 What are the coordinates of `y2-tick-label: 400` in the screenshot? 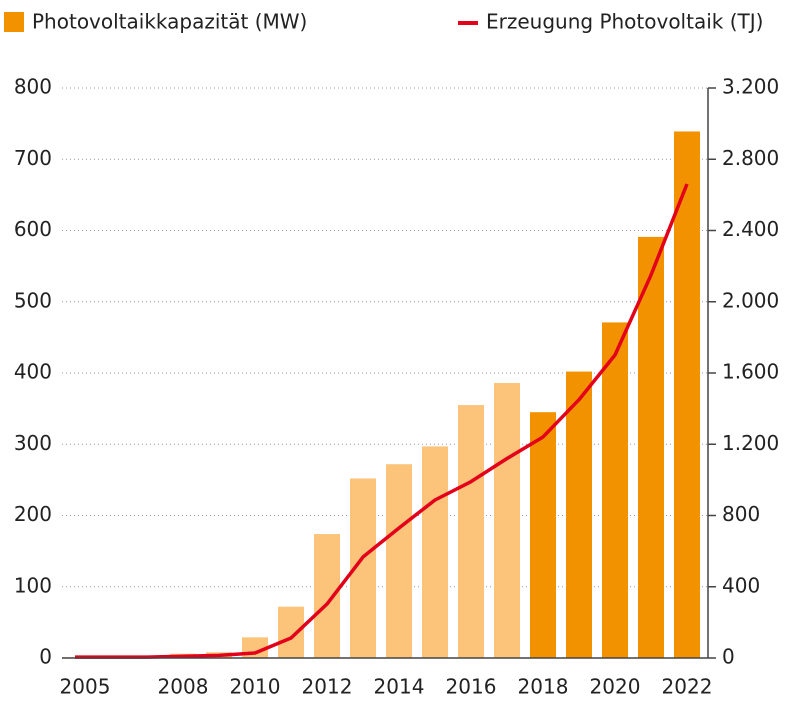 It's located at (741, 585).